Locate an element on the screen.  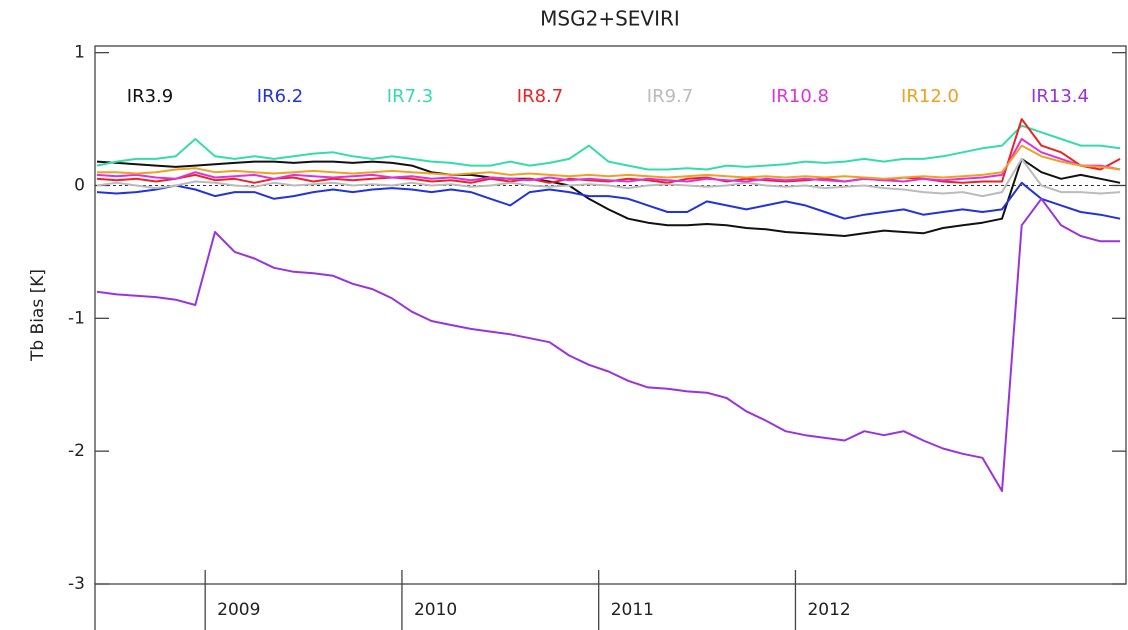
legend-label: IR9.7 is located at coordinates (670, 96).